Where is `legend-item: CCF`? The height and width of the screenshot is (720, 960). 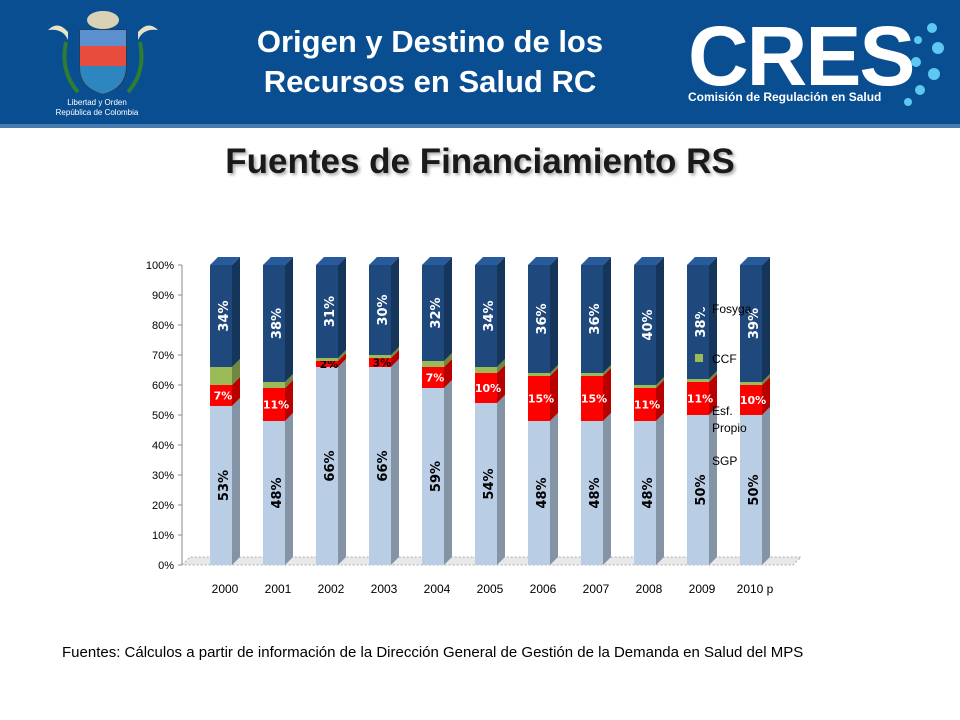
legend-item: CCF is located at coordinates (716, 359).